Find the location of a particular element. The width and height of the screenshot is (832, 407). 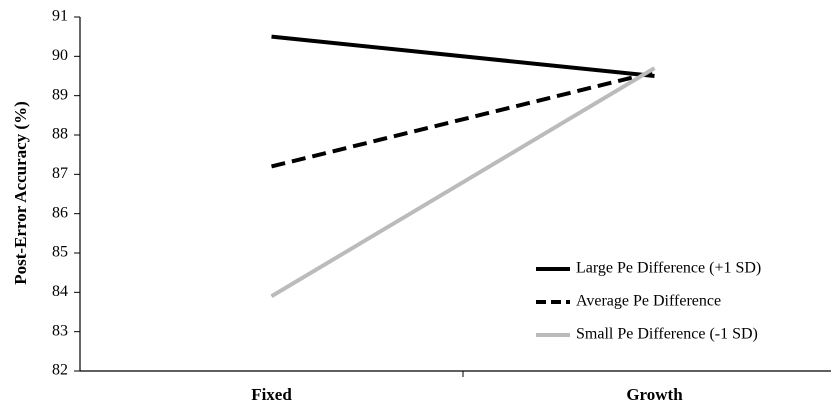

y-tick-label: 90 is located at coordinates (60, 55).